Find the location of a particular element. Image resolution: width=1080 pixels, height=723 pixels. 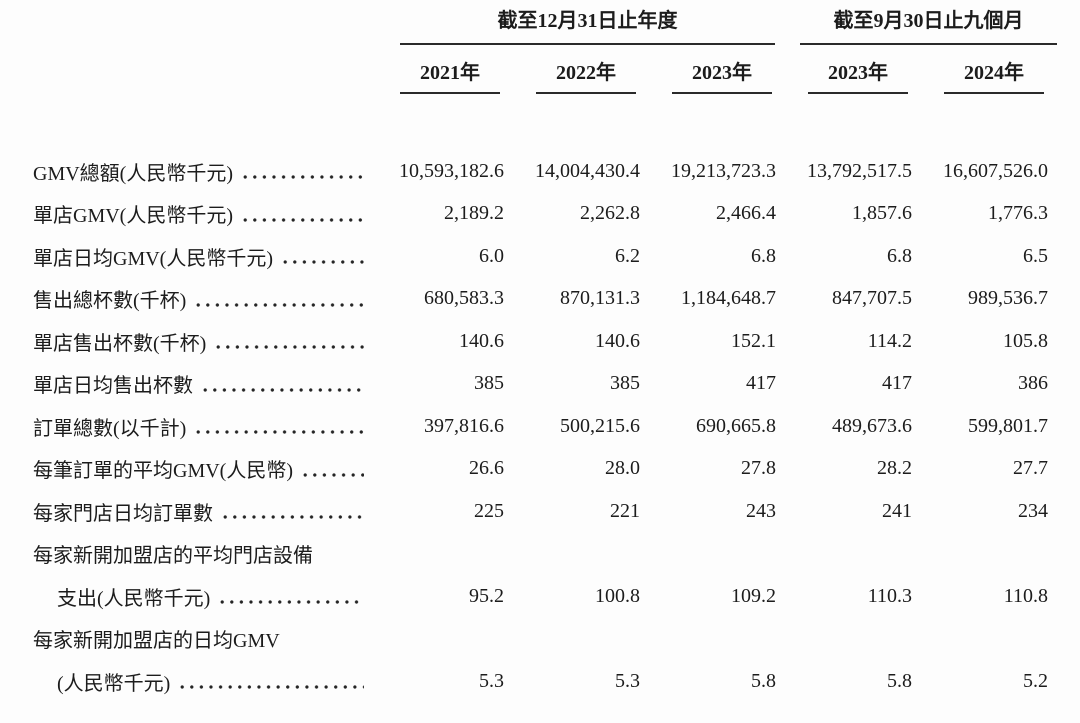

metric-value: 109.2 is located at coordinates (753, 595).